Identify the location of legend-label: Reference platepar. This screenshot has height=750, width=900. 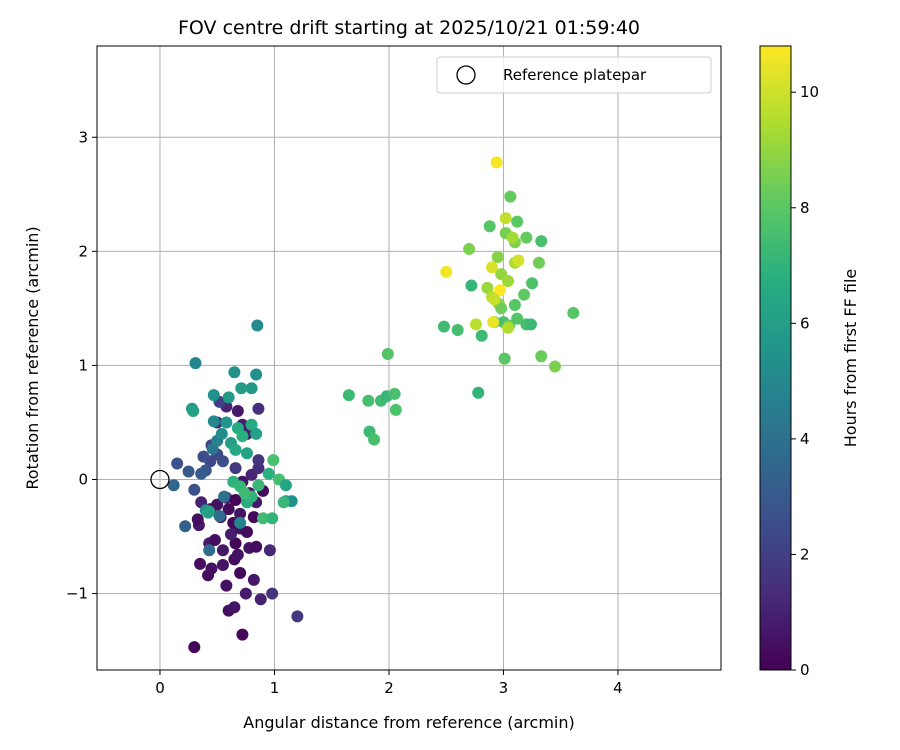
(575, 75).